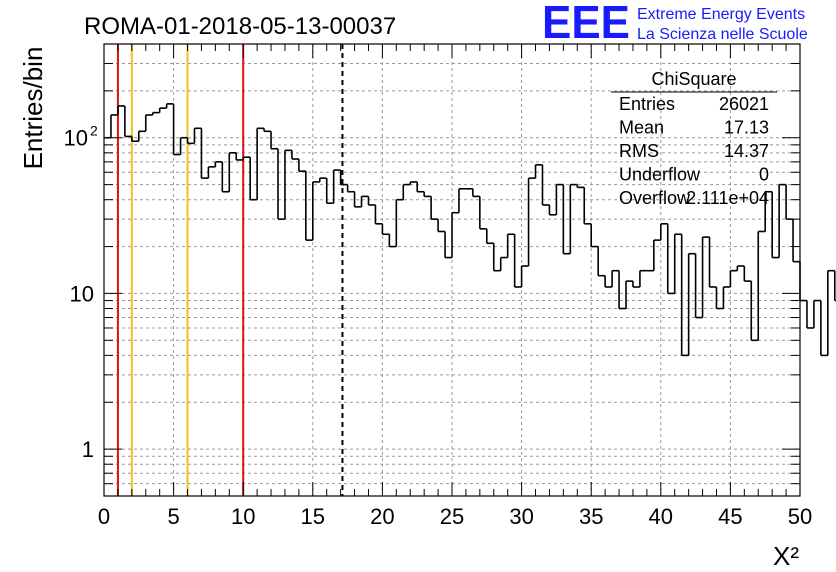 This screenshot has height=572, width=836. I want to click on y-tick-label-exponent: 2, so click(94, 131).